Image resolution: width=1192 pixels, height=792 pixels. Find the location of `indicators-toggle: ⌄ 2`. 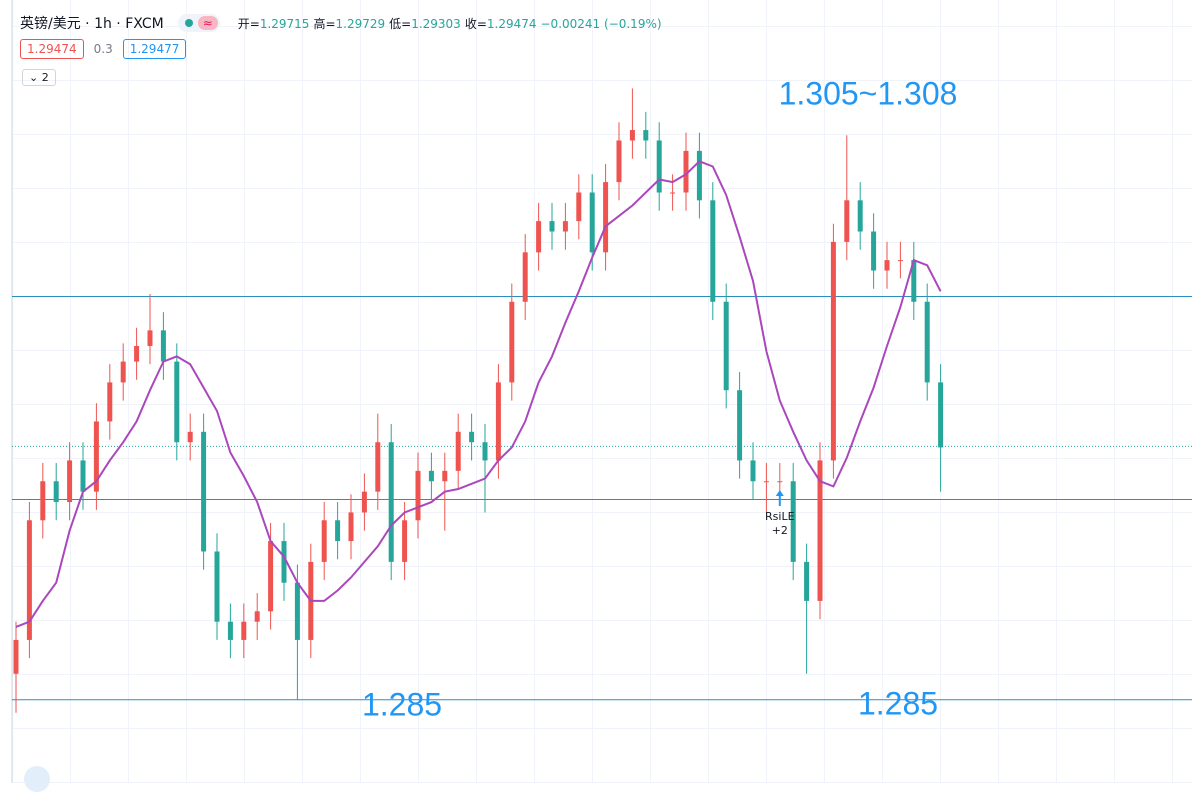

indicators-toggle: ⌄ 2 is located at coordinates (39, 77).